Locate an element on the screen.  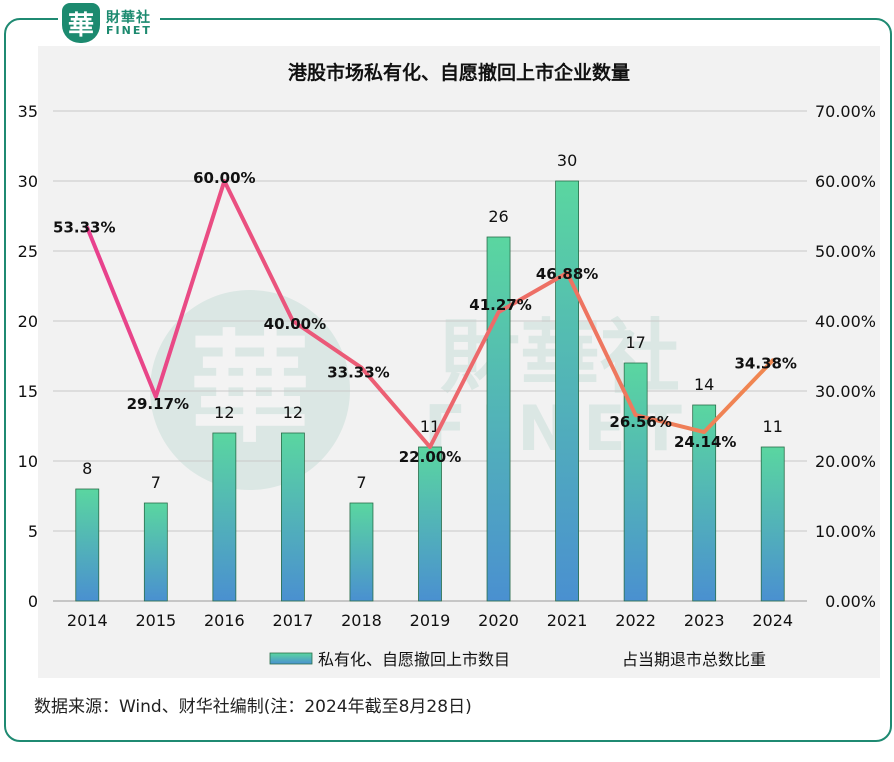
x-tick-label: 2020 is located at coordinates (498, 620).